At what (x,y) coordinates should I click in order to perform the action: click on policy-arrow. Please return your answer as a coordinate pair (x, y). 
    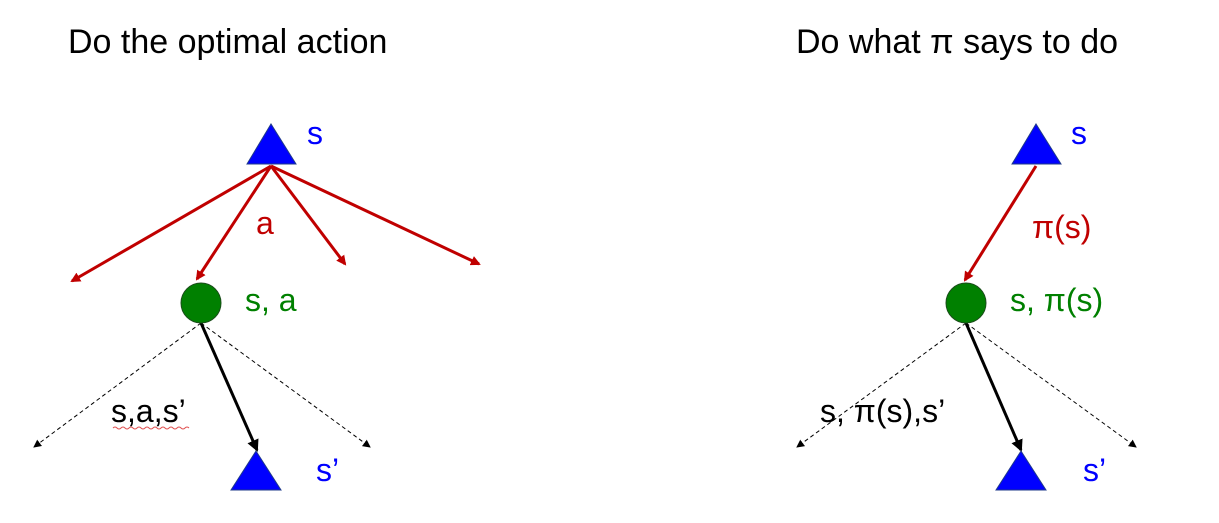
    Looking at the image, I should click on (1000, 223).